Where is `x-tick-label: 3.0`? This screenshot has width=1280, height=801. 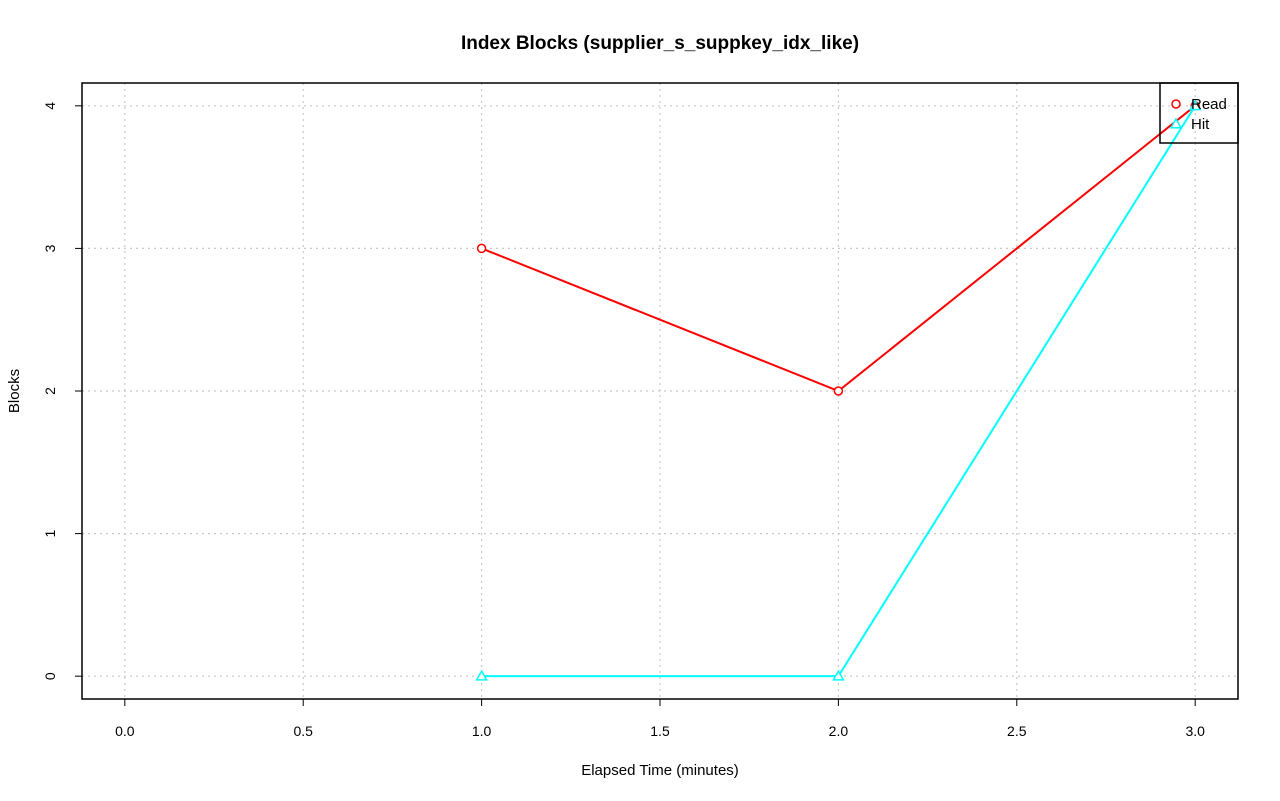 x-tick-label: 3.0 is located at coordinates (1195, 731).